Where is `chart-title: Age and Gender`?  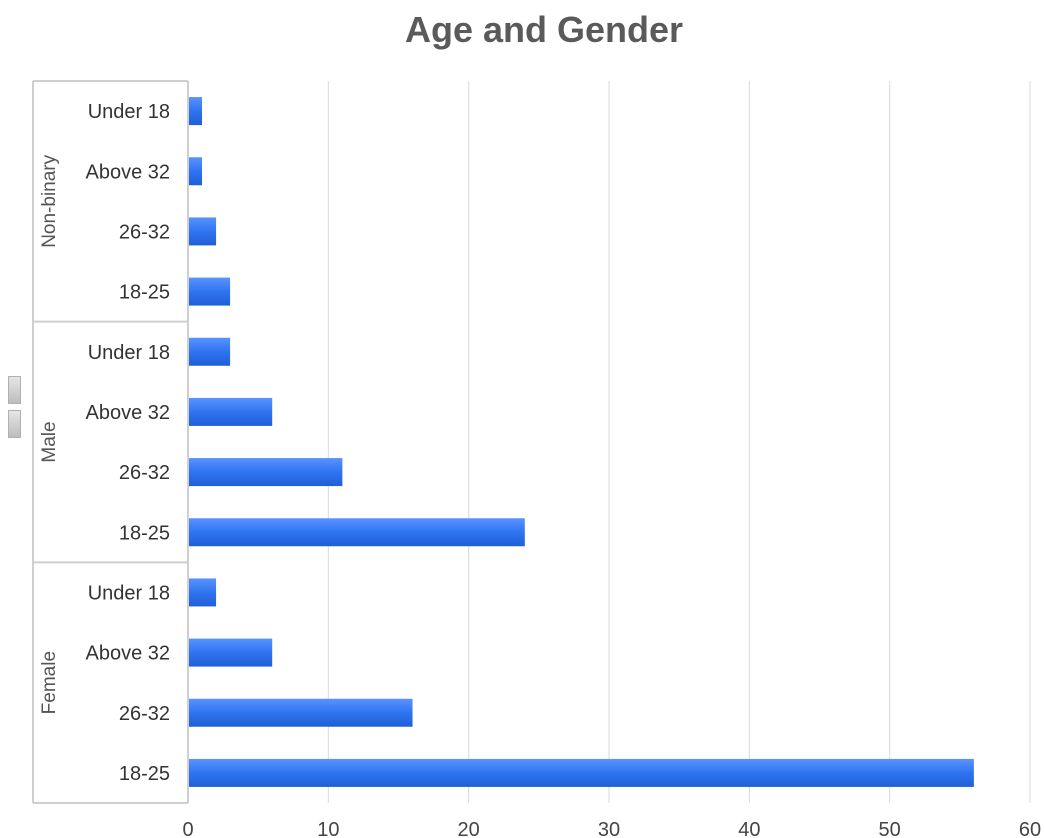
chart-title: Age and Gender is located at coordinates (544, 29).